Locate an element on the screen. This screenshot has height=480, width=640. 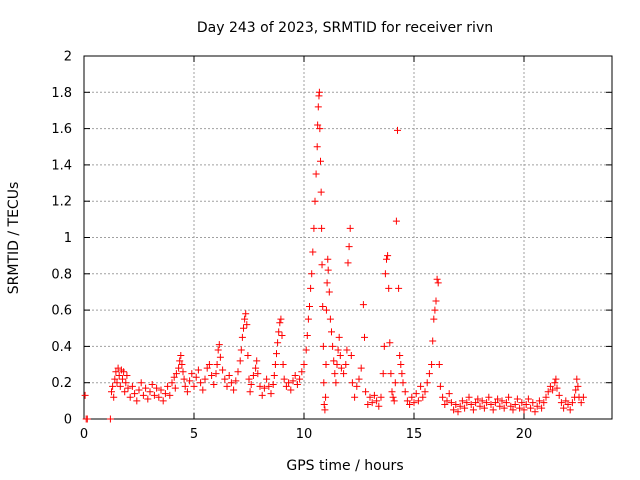
x-axis-label: GPS time / hours is located at coordinates (344, 466).